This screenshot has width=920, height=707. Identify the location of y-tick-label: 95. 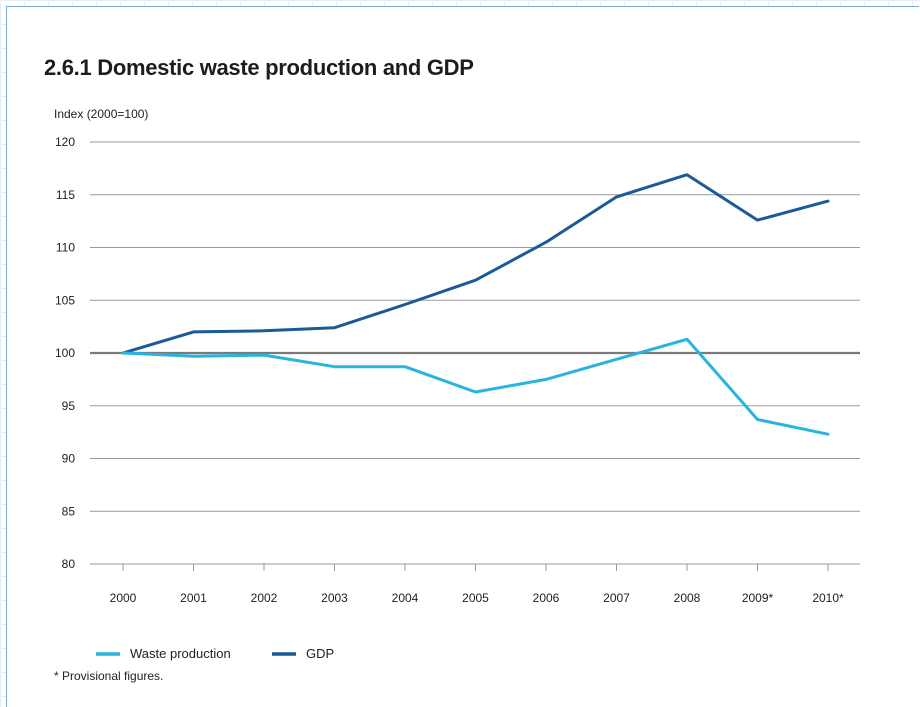
(69, 406).